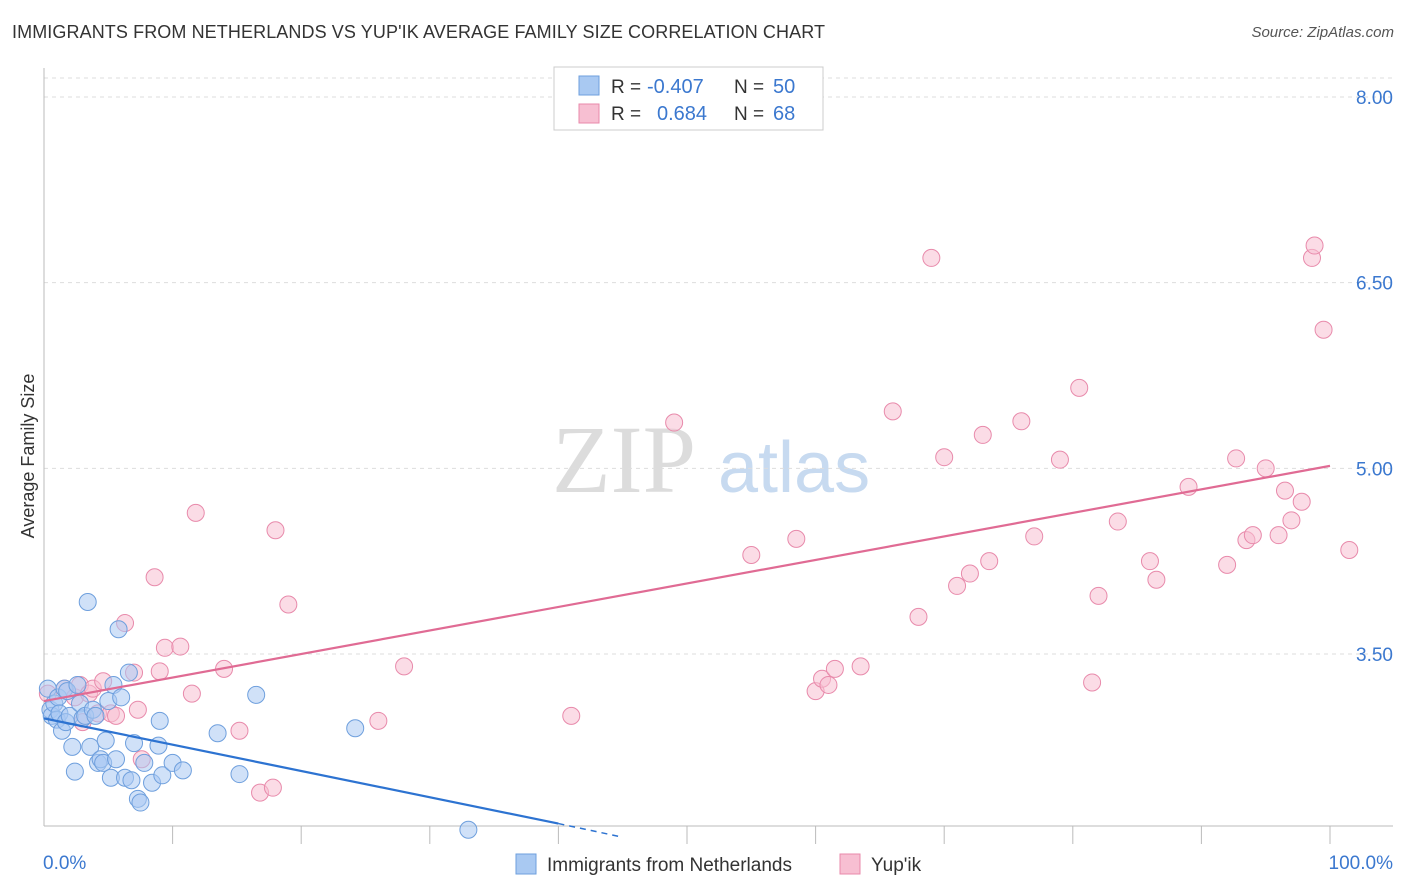 This screenshot has width=1406, height=892. What do you see at coordinates (896, 865) in the screenshot?
I see `legend-bottom-label-yupik: Yup'ik` at bounding box center [896, 865].